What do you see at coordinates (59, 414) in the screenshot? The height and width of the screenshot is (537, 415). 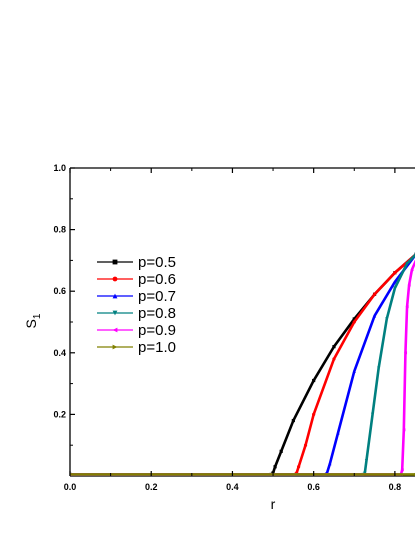 I see `y-tick-label: 0.2` at bounding box center [59, 414].